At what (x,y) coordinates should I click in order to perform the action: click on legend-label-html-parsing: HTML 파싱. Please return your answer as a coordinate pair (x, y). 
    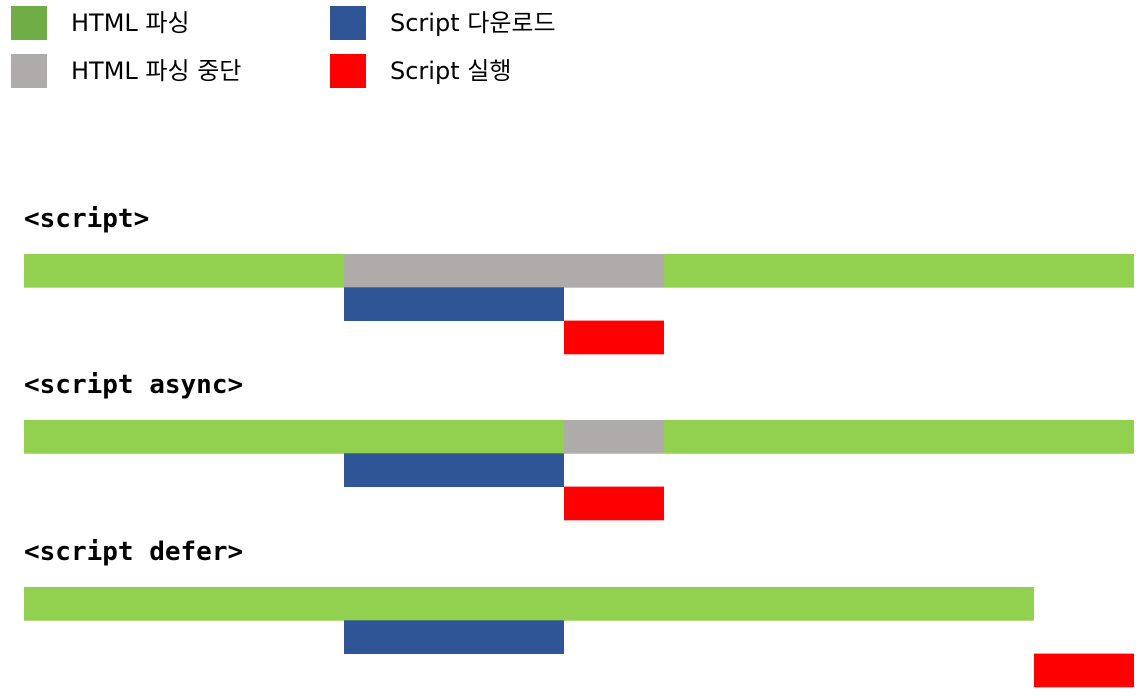
    Looking at the image, I should click on (130, 23).